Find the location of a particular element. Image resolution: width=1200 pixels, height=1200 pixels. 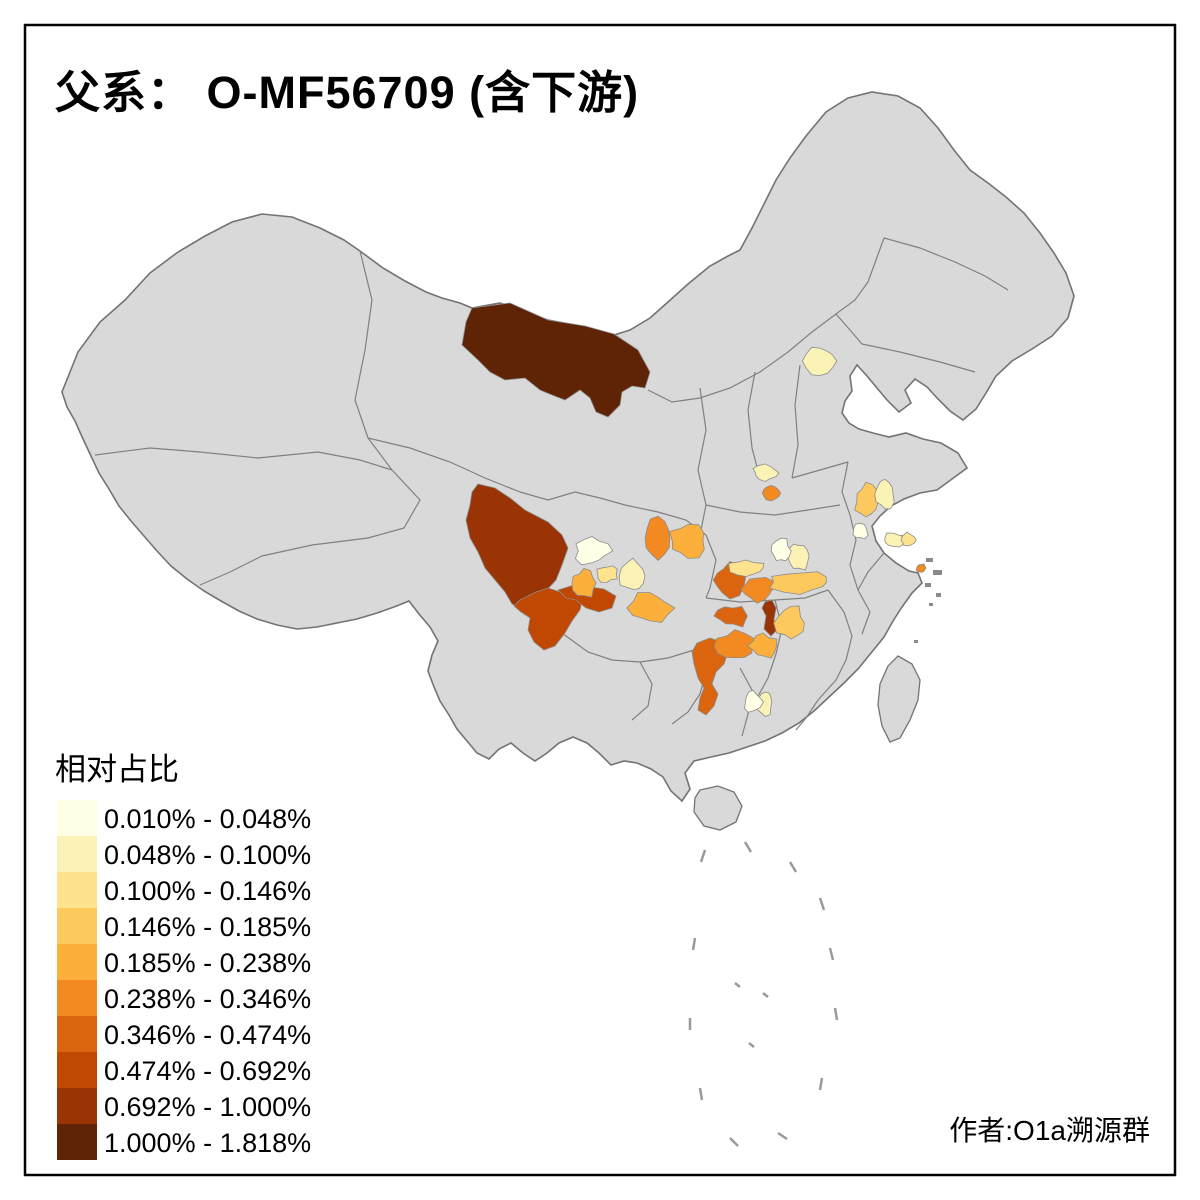

legend-label-3: 0.100% - 0.146% is located at coordinates (207, 891).